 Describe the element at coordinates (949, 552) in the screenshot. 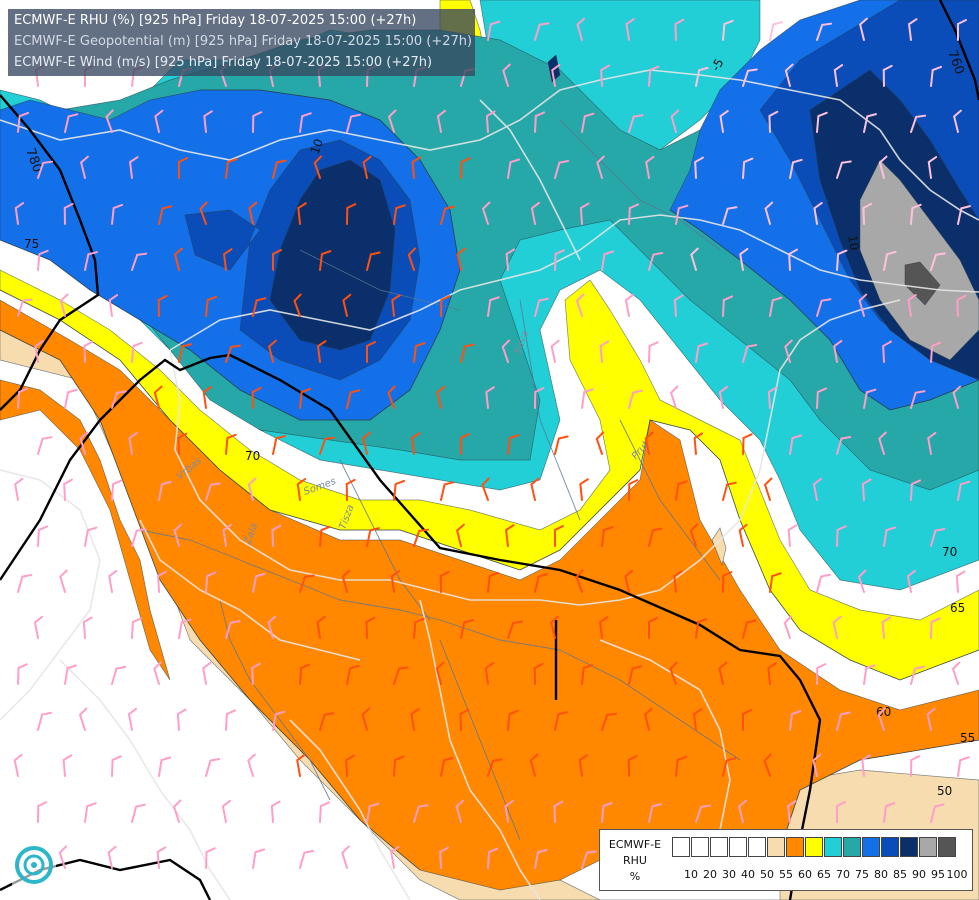

I see `contour-label: 70` at that location.